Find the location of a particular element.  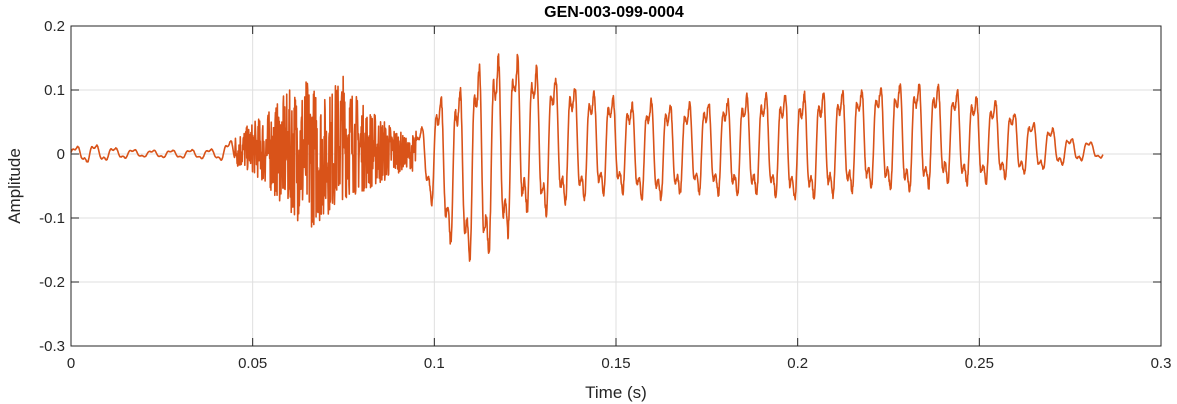

x-tick-label: 0.1 is located at coordinates (434, 363).